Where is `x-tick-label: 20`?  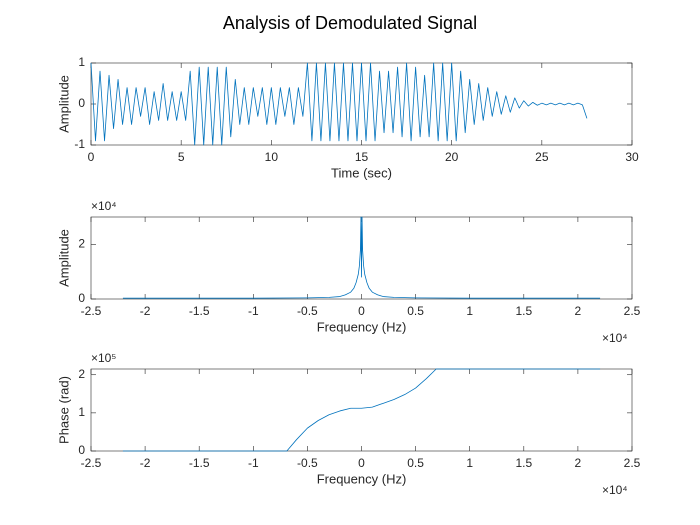
x-tick-label: 20 is located at coordinates (452, 157).